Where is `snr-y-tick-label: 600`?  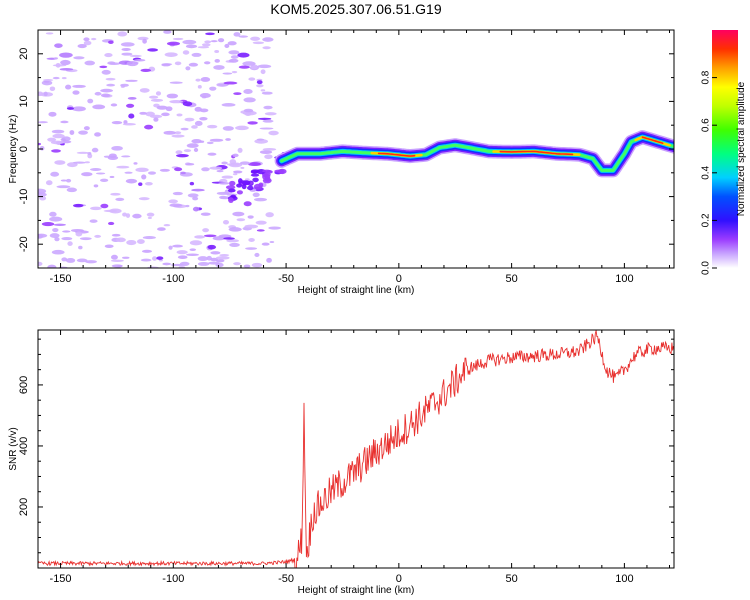 snr-y-tick-label: 600 is located at coordinates (24, 385).